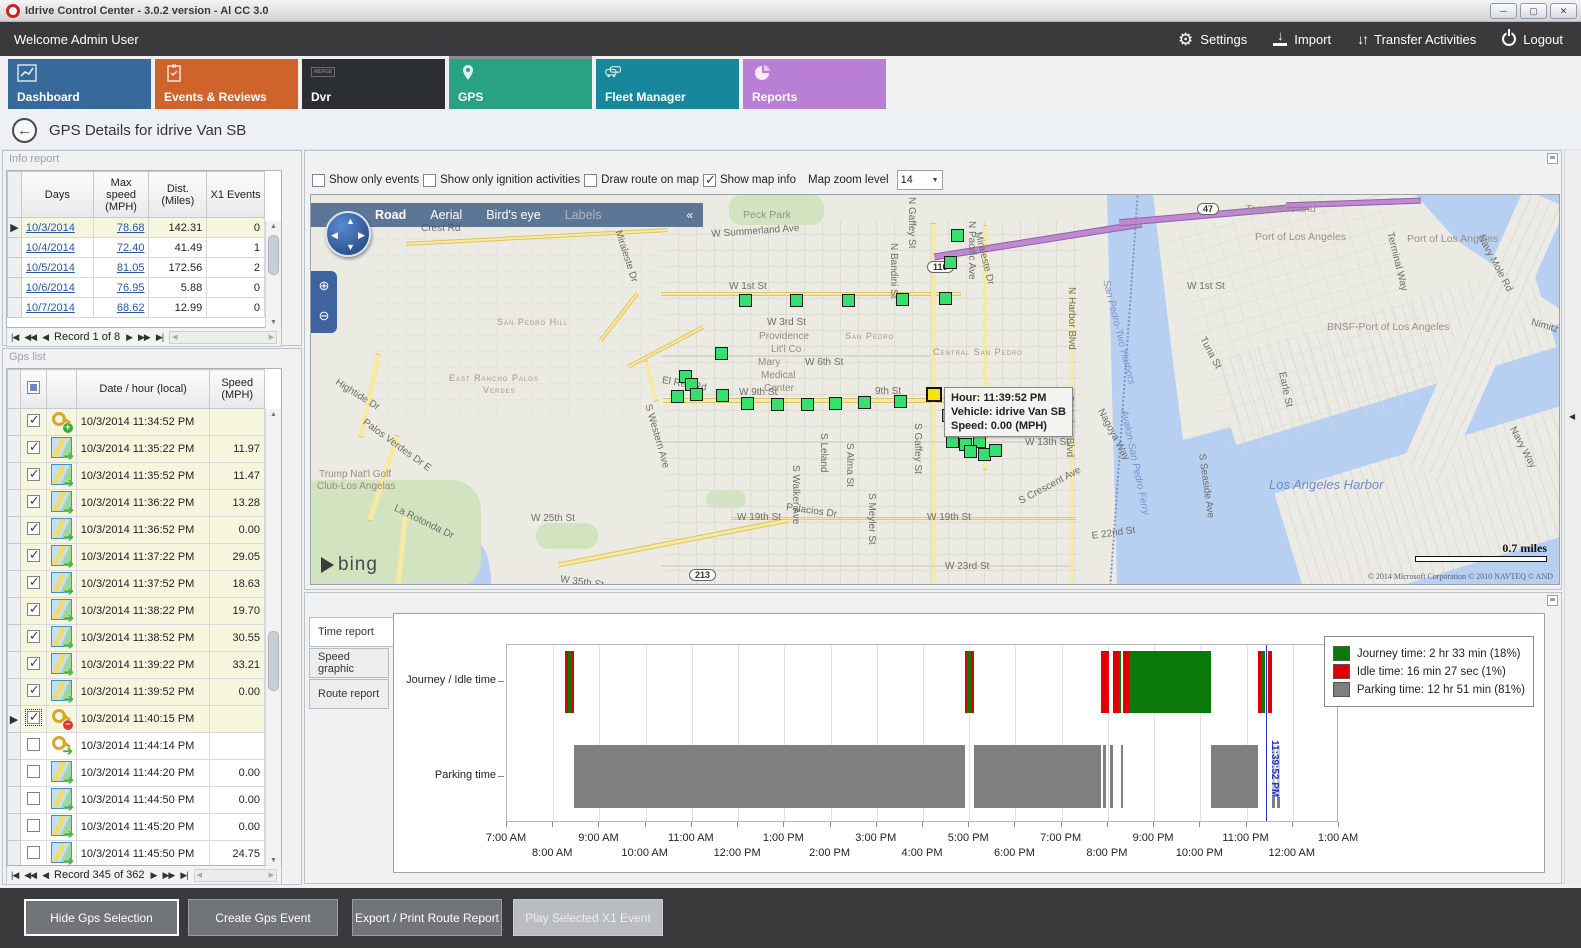  Describe the element at coordinates (130, 307) in the screenshot. I see `max-speed-link: 68.62` at that location.